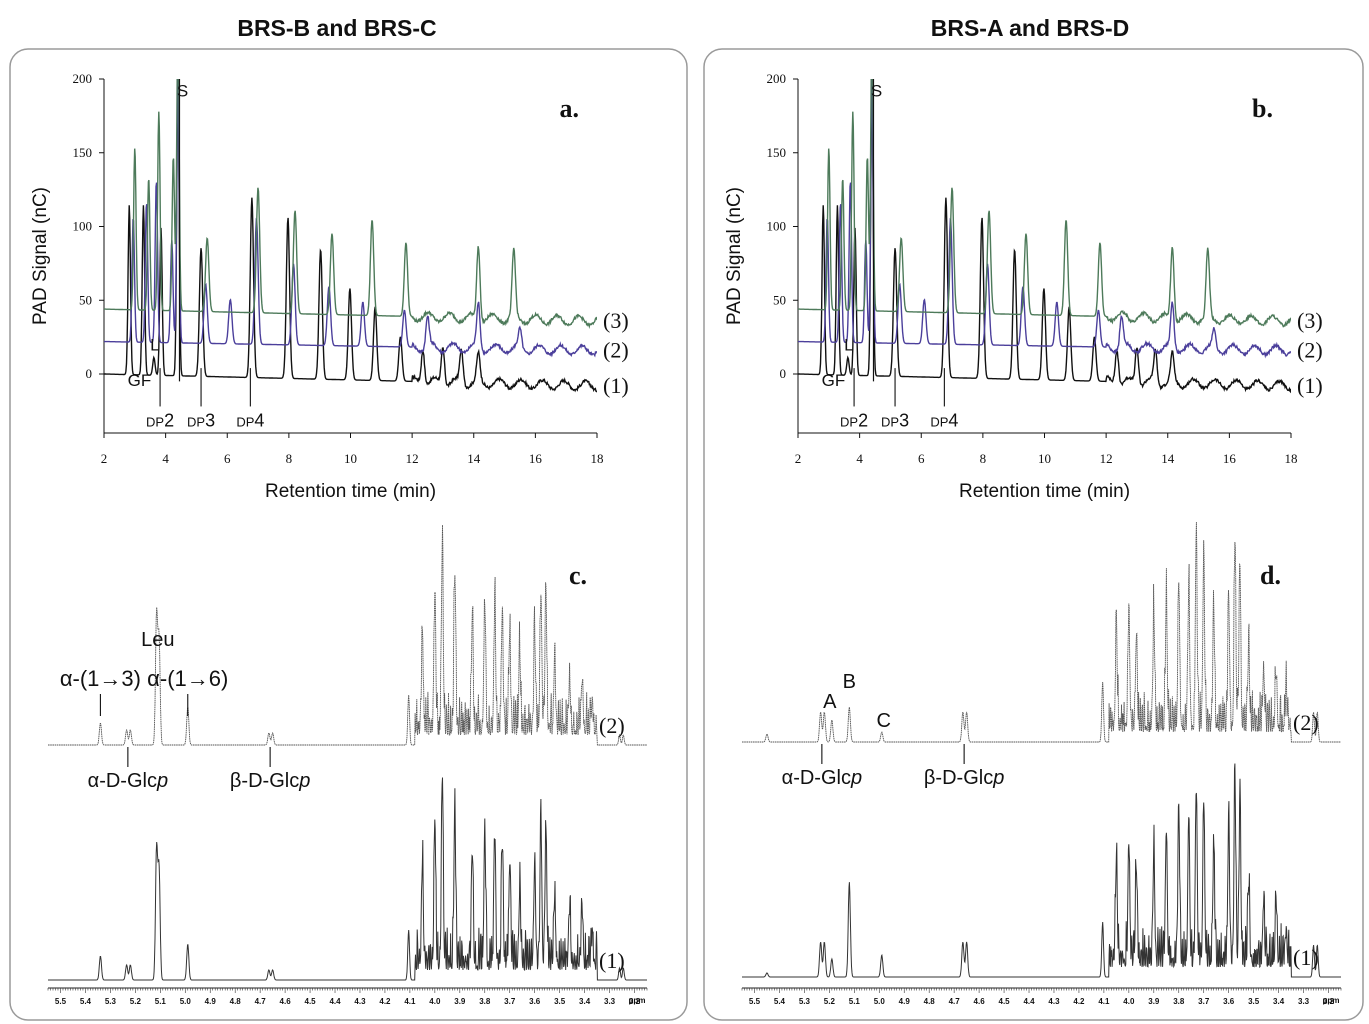 The image size is (1369, 1024). What do you see at coordinates (485, 1001) in the screenshot?
I see `ppm-tick-label: 3.8` at bounding box center [485, 1001].